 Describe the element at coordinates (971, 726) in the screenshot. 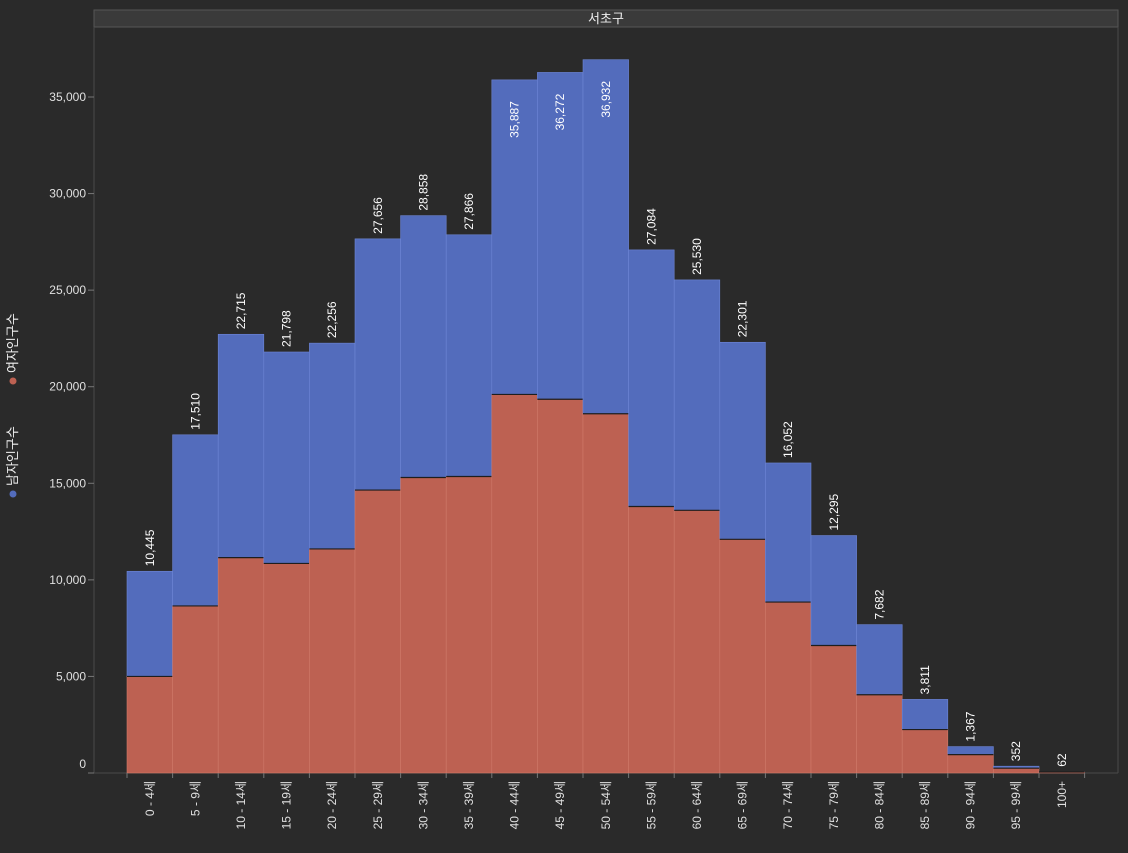

I see `total-label: 1,367` at that location.